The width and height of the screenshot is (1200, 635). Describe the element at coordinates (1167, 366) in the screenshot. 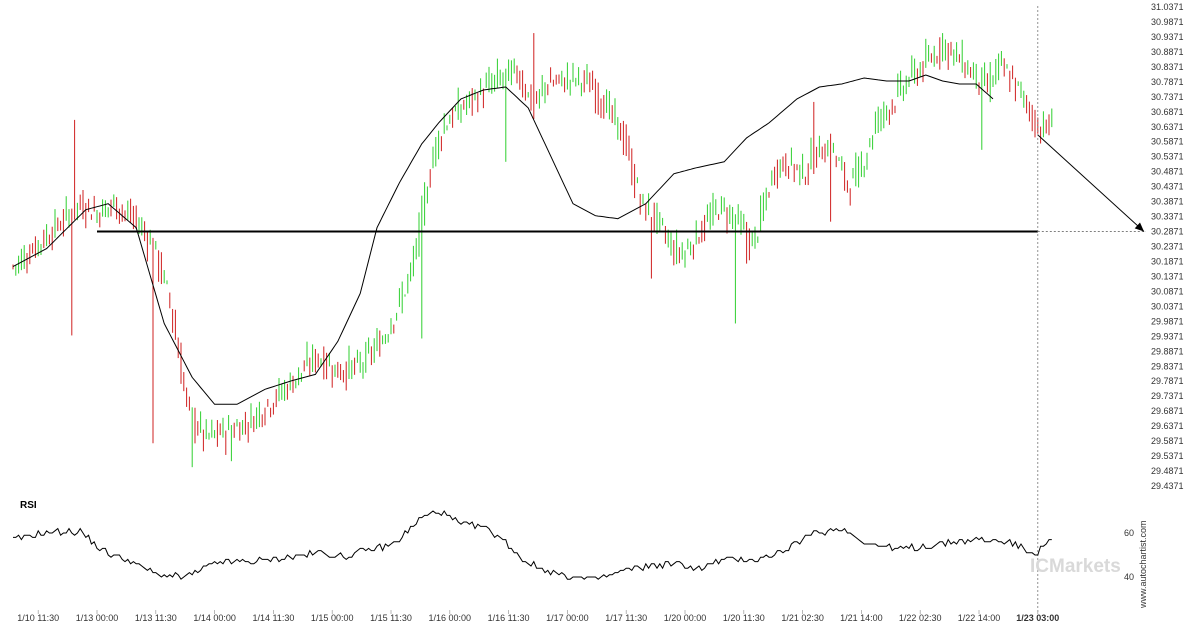

I see `price-tick-label: 29.8371` at that location.